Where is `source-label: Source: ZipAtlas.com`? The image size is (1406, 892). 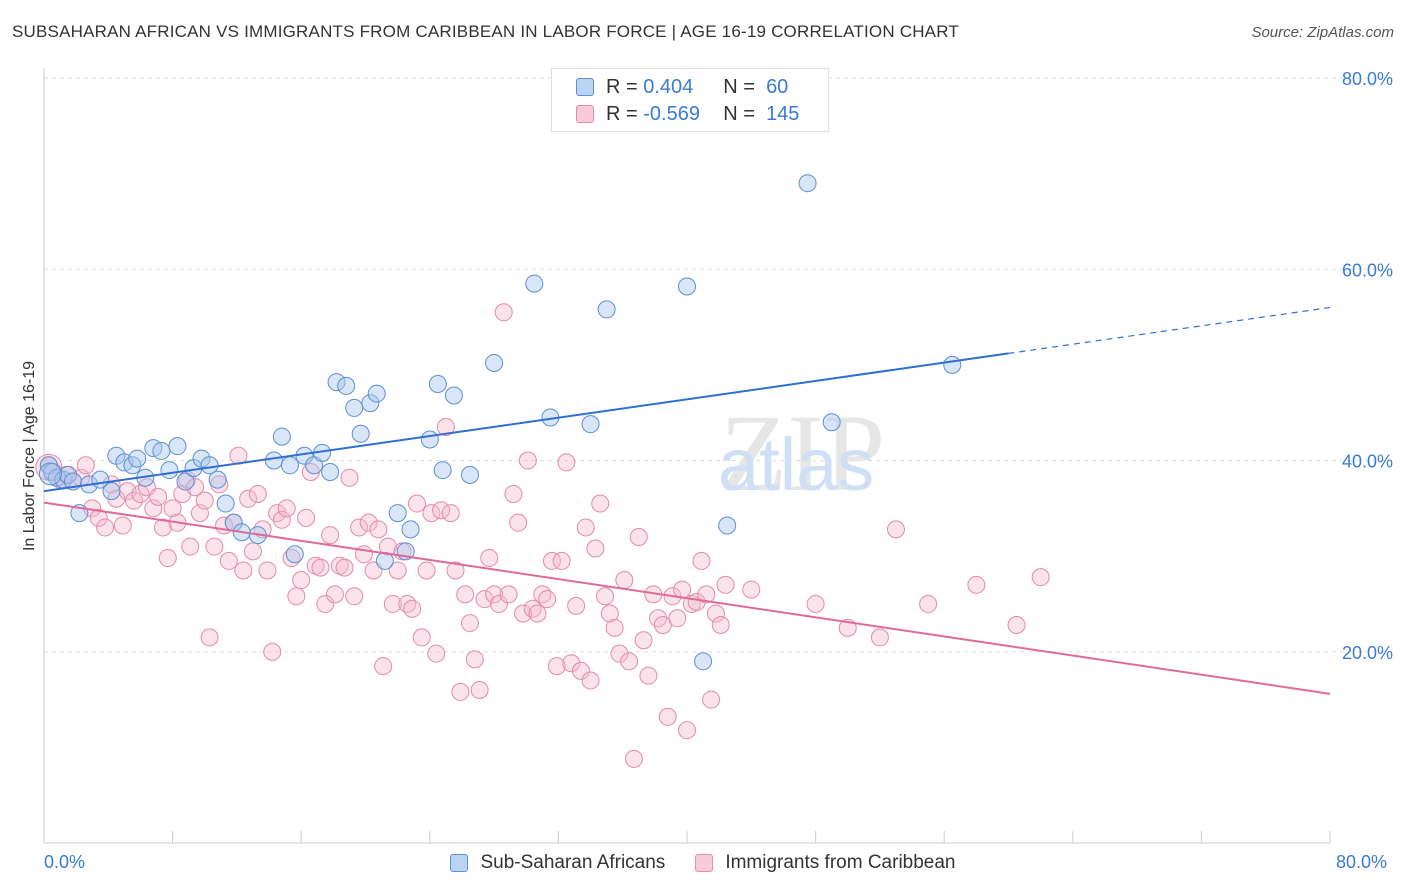 source-label: Source: ZipAtlas.com is located at coordinates (1322, 32).